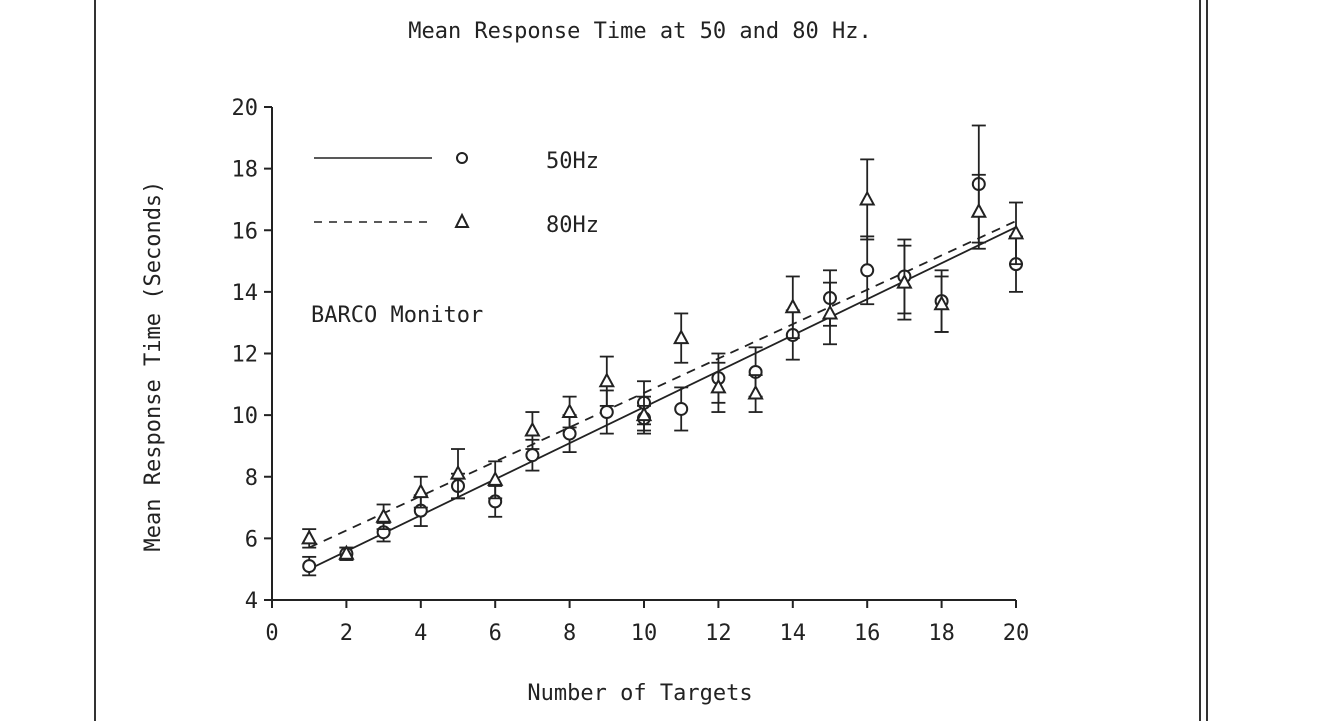 This screenshot has height=721, width=1326. I want to click on x-tick-label: 14, so click(793, 633).